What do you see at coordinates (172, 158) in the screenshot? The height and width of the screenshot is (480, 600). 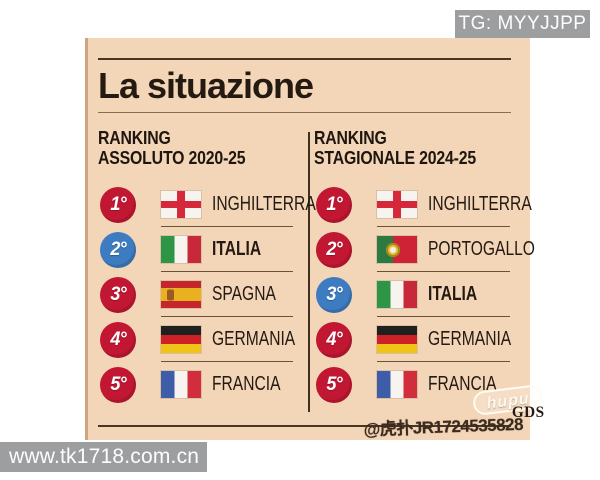 I see `column-header-line2: ASSOLUTO 2020-25` at bounding box center [172, 158].